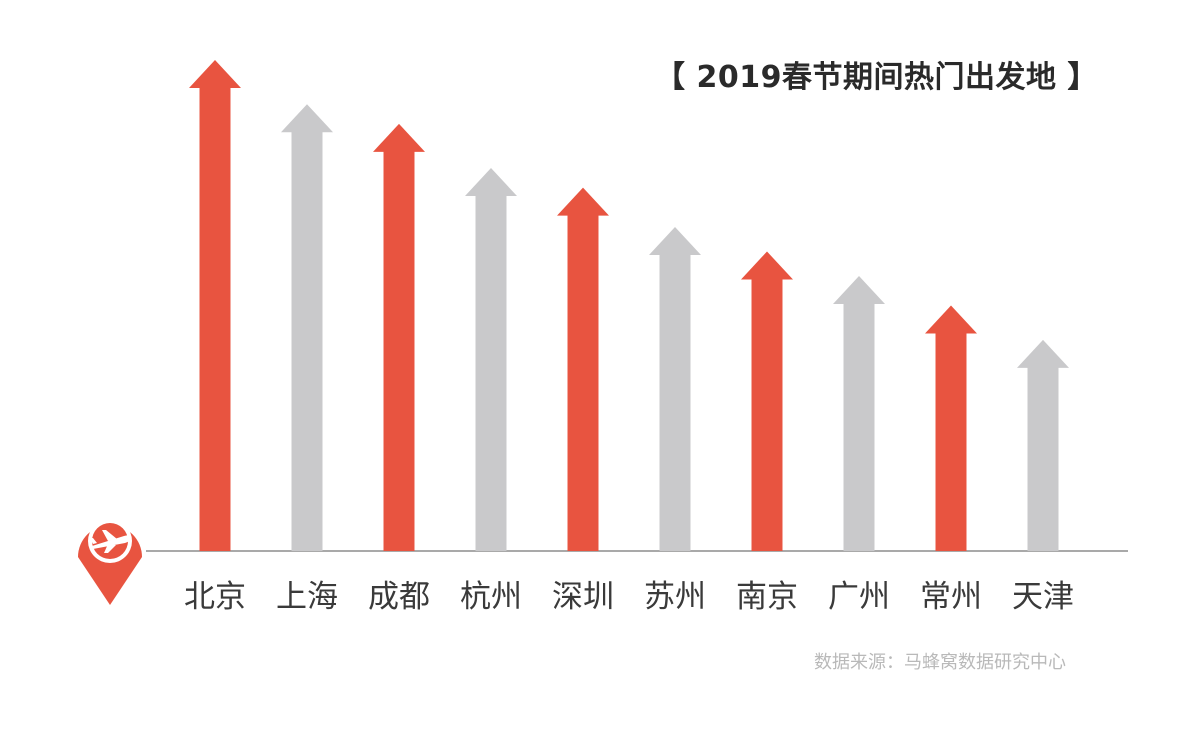 This screenshot has width=1204, height=734. What do you see at coordinates (399, 597) in the screenshot?
I see `x-tick-label: 成都` at bounding box center [399, 597].